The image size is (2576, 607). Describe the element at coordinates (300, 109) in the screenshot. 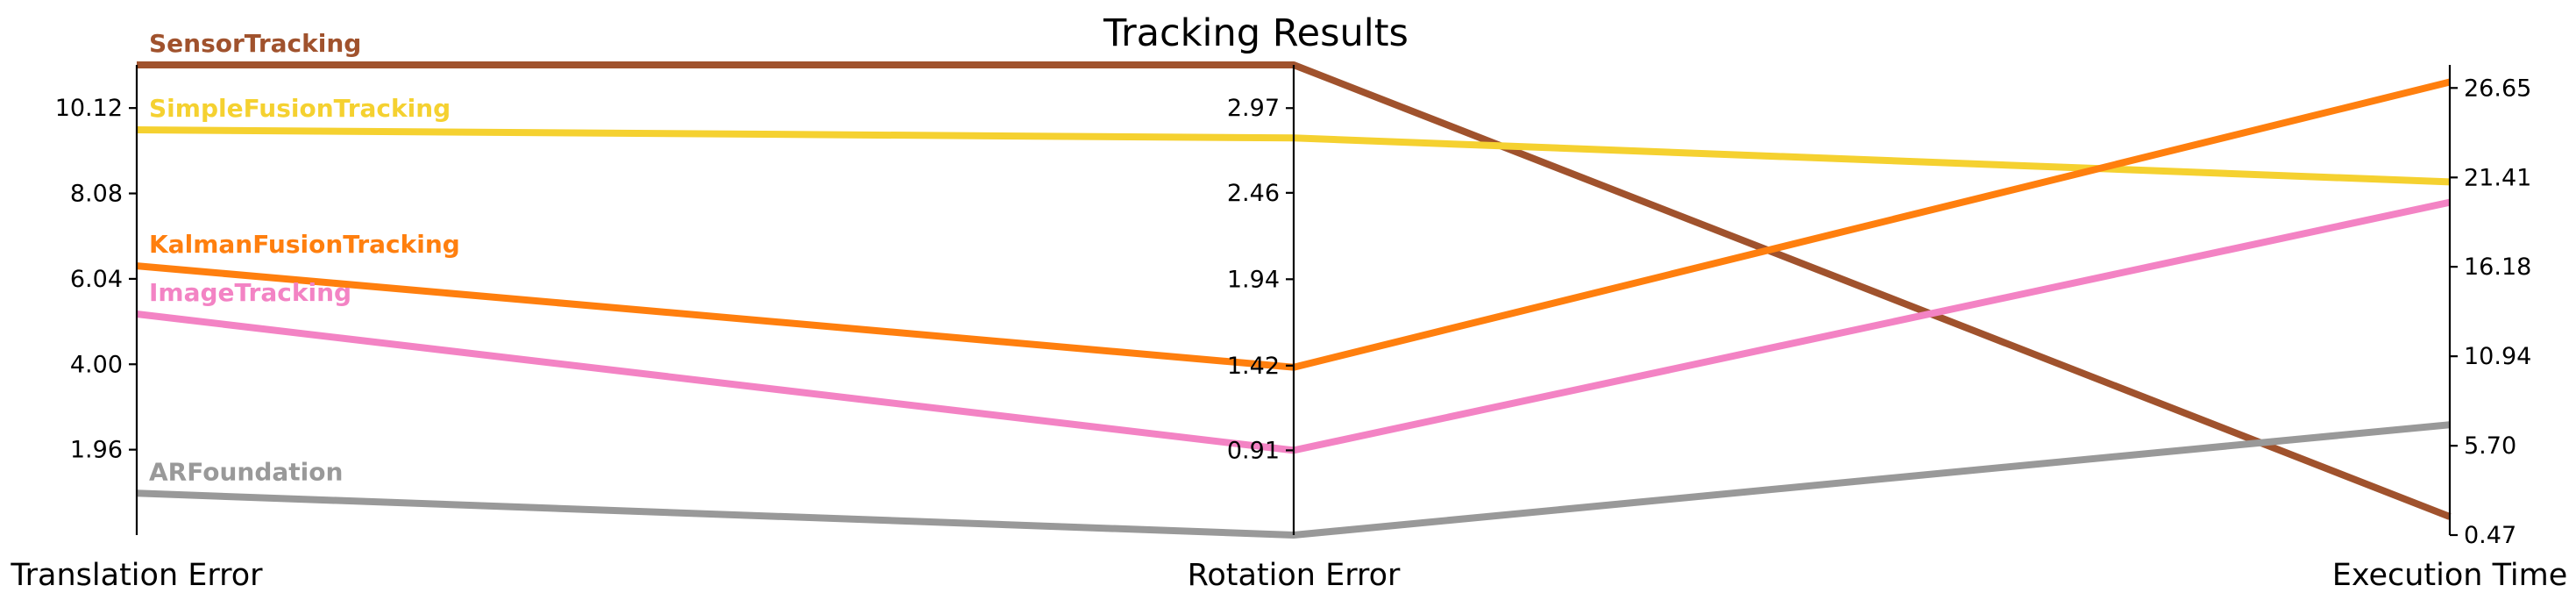

I see `series-label: SimpleFusionTracking` at that location.